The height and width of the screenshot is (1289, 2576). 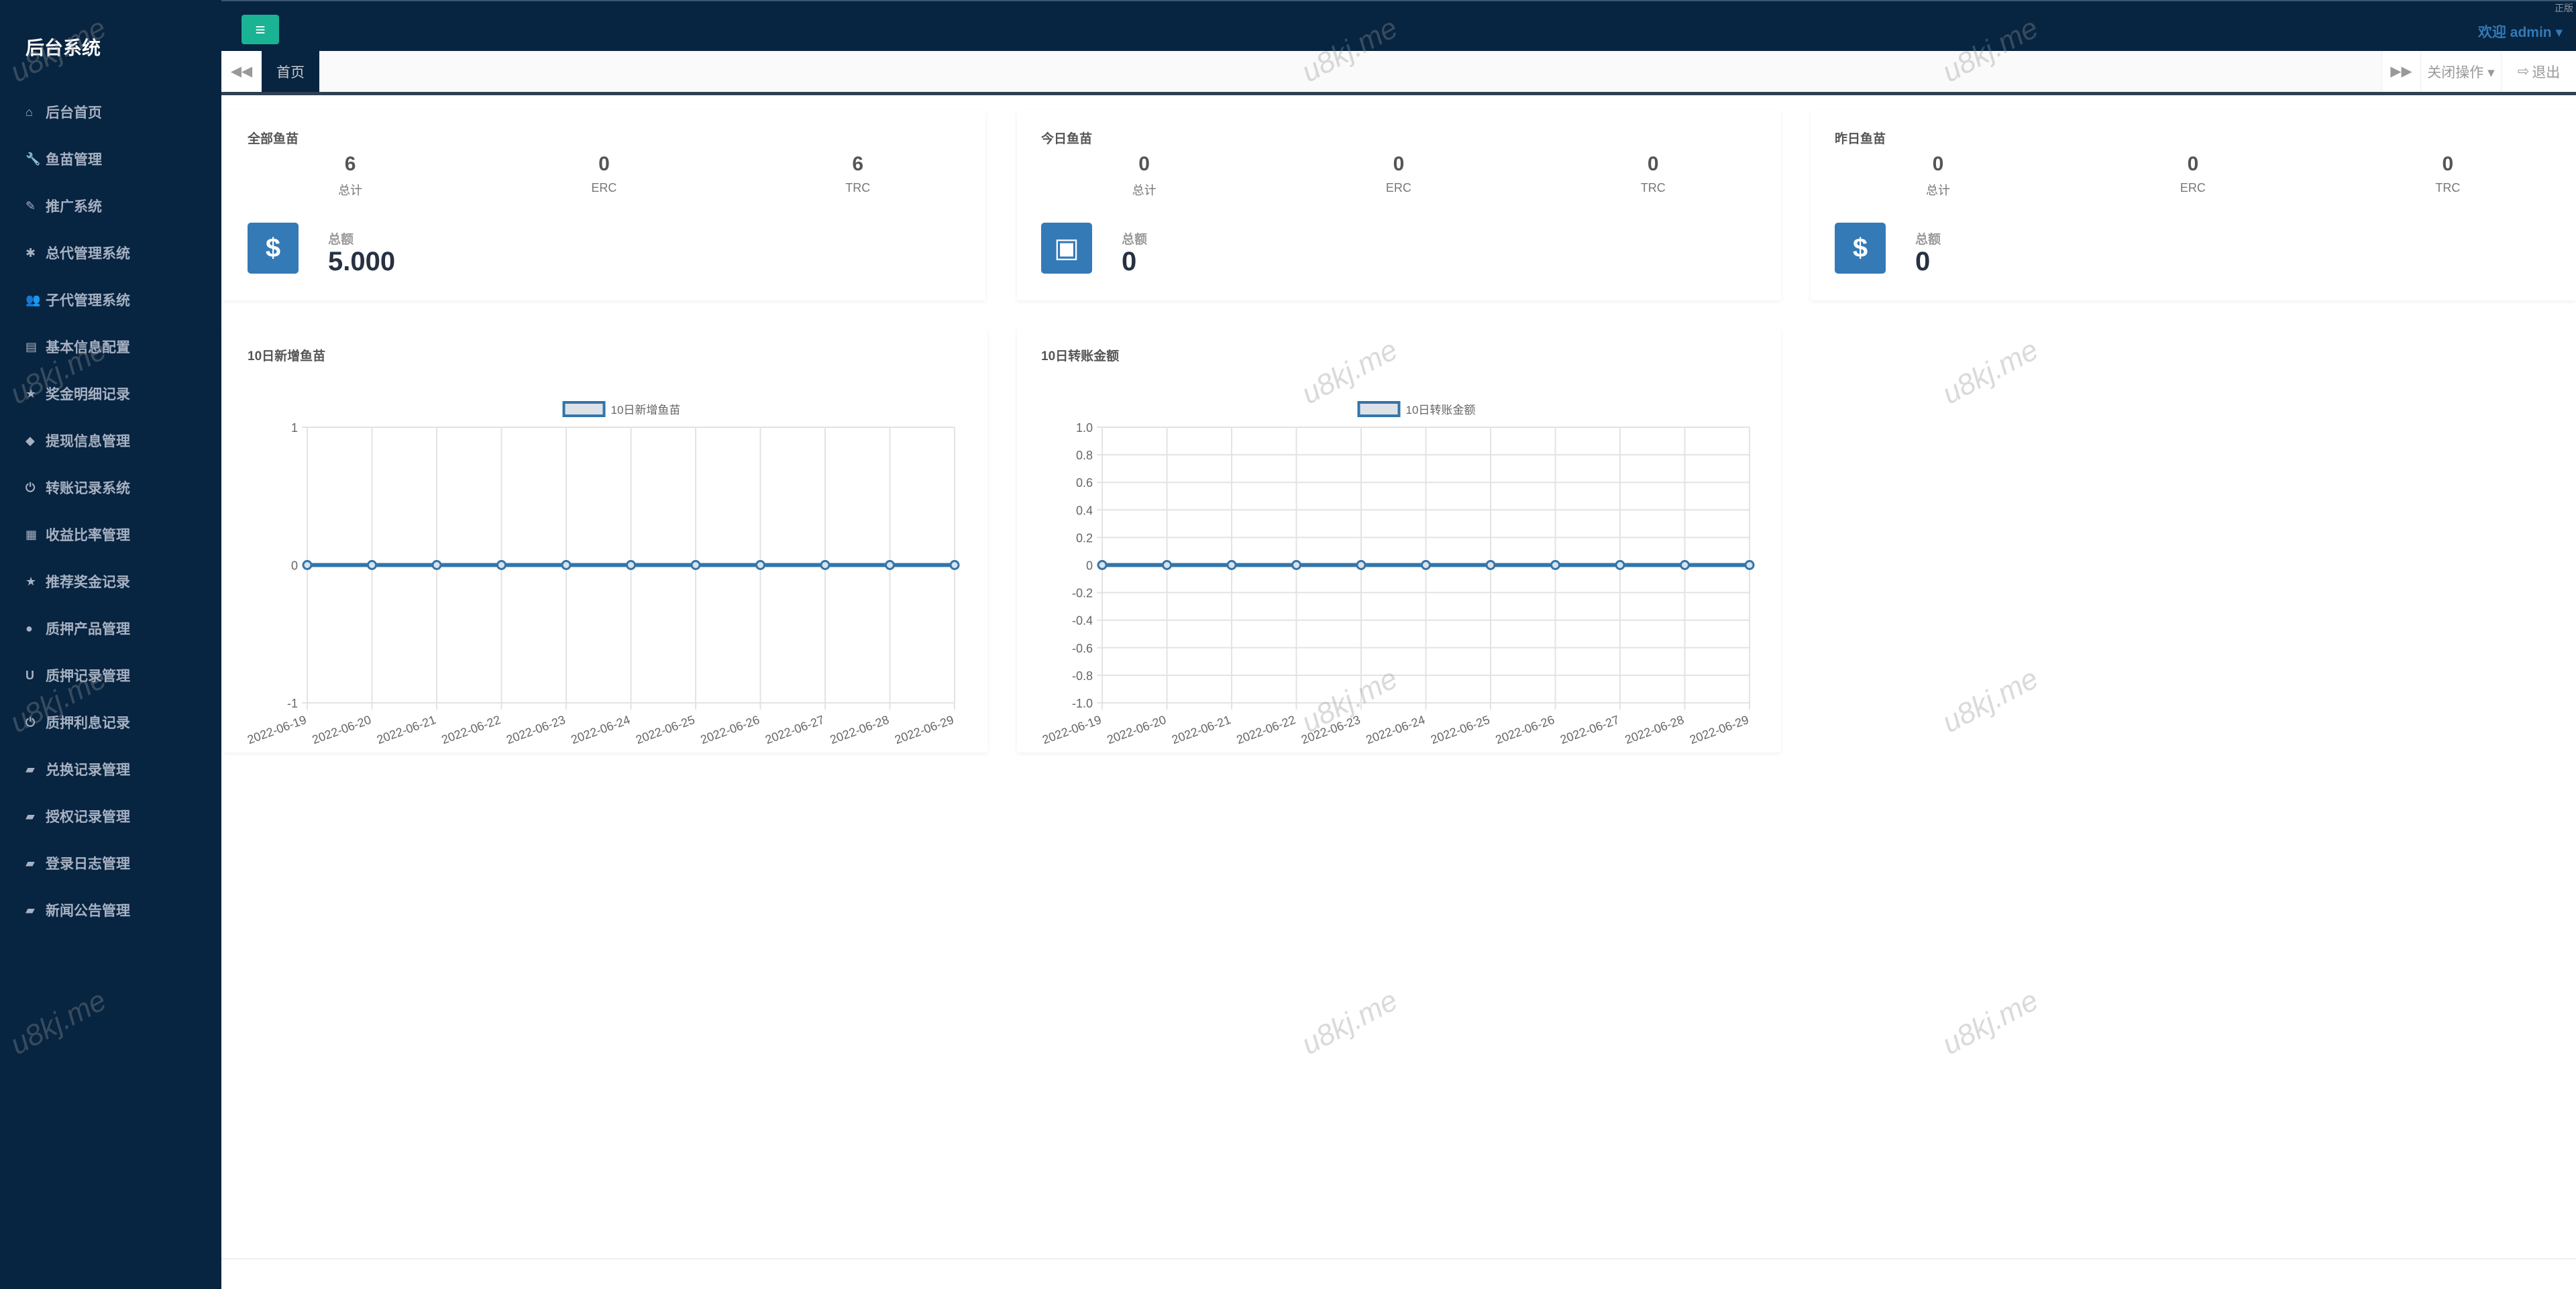 I want to click on sidebar-item-2: ✎ 推广系统, so click(x=63, y=205).